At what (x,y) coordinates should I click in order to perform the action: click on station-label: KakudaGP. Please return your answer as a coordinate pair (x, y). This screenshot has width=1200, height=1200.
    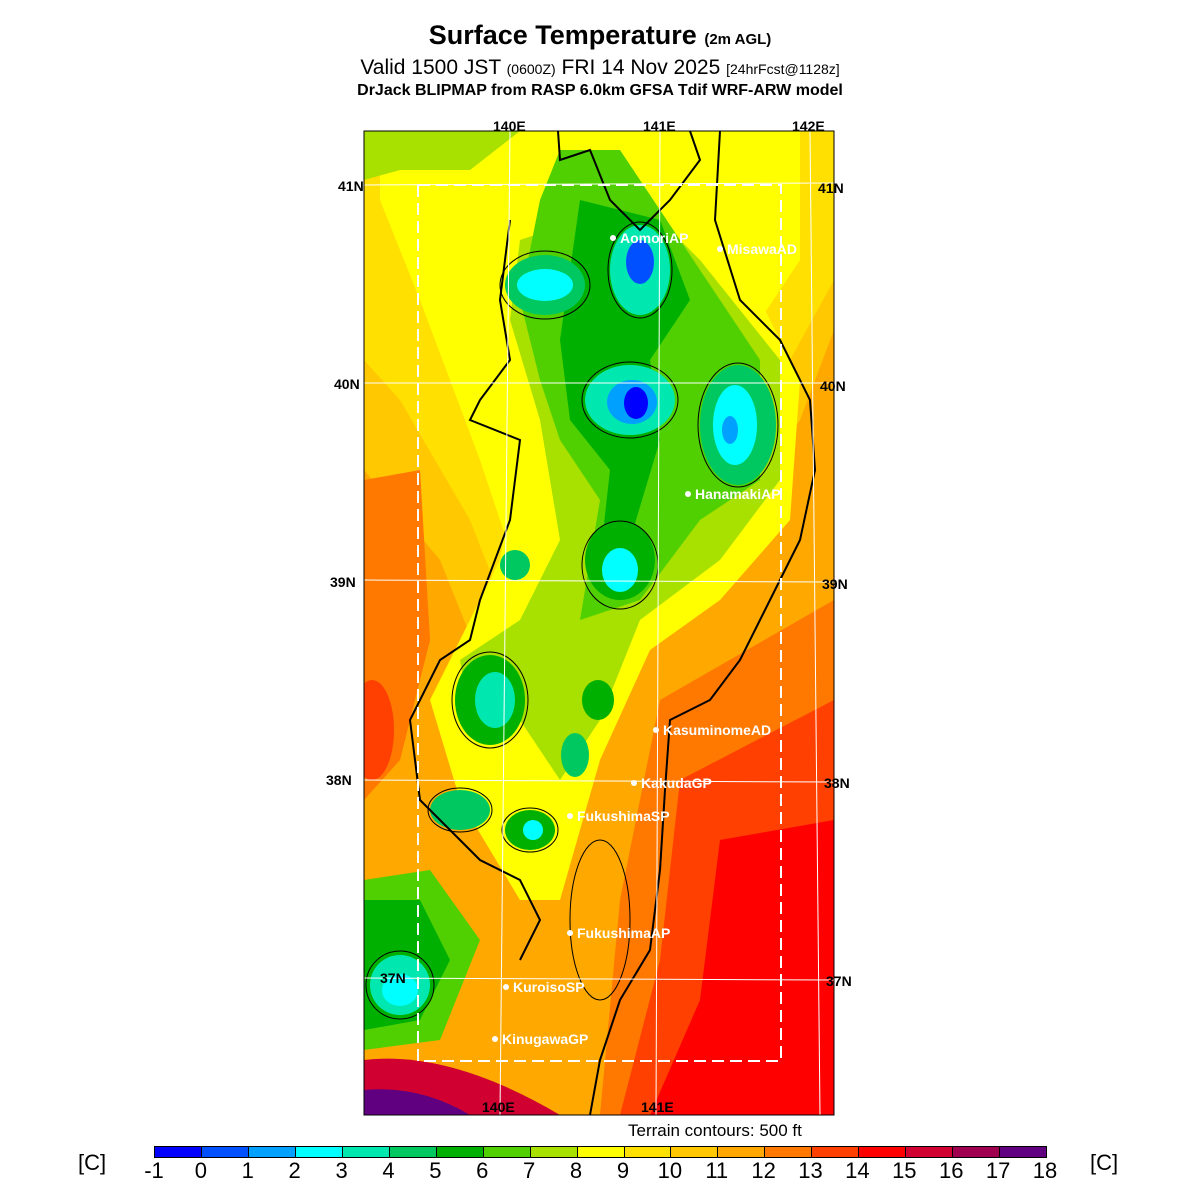
    Looking at the image, I should click on (676, 783).